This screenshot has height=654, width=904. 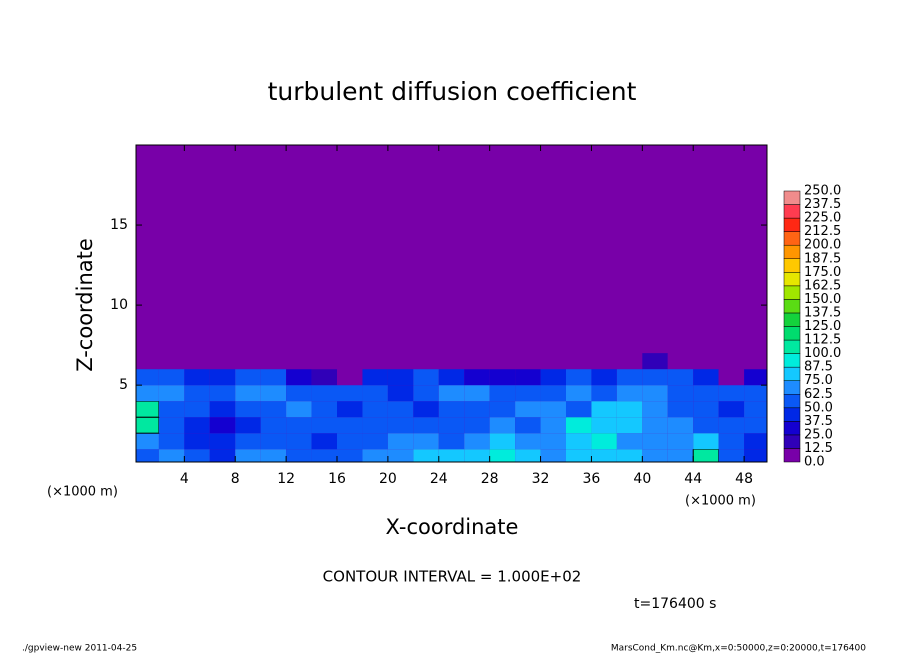 I want to click on colorbar-label: 87.5, so click(x=818, y=367).